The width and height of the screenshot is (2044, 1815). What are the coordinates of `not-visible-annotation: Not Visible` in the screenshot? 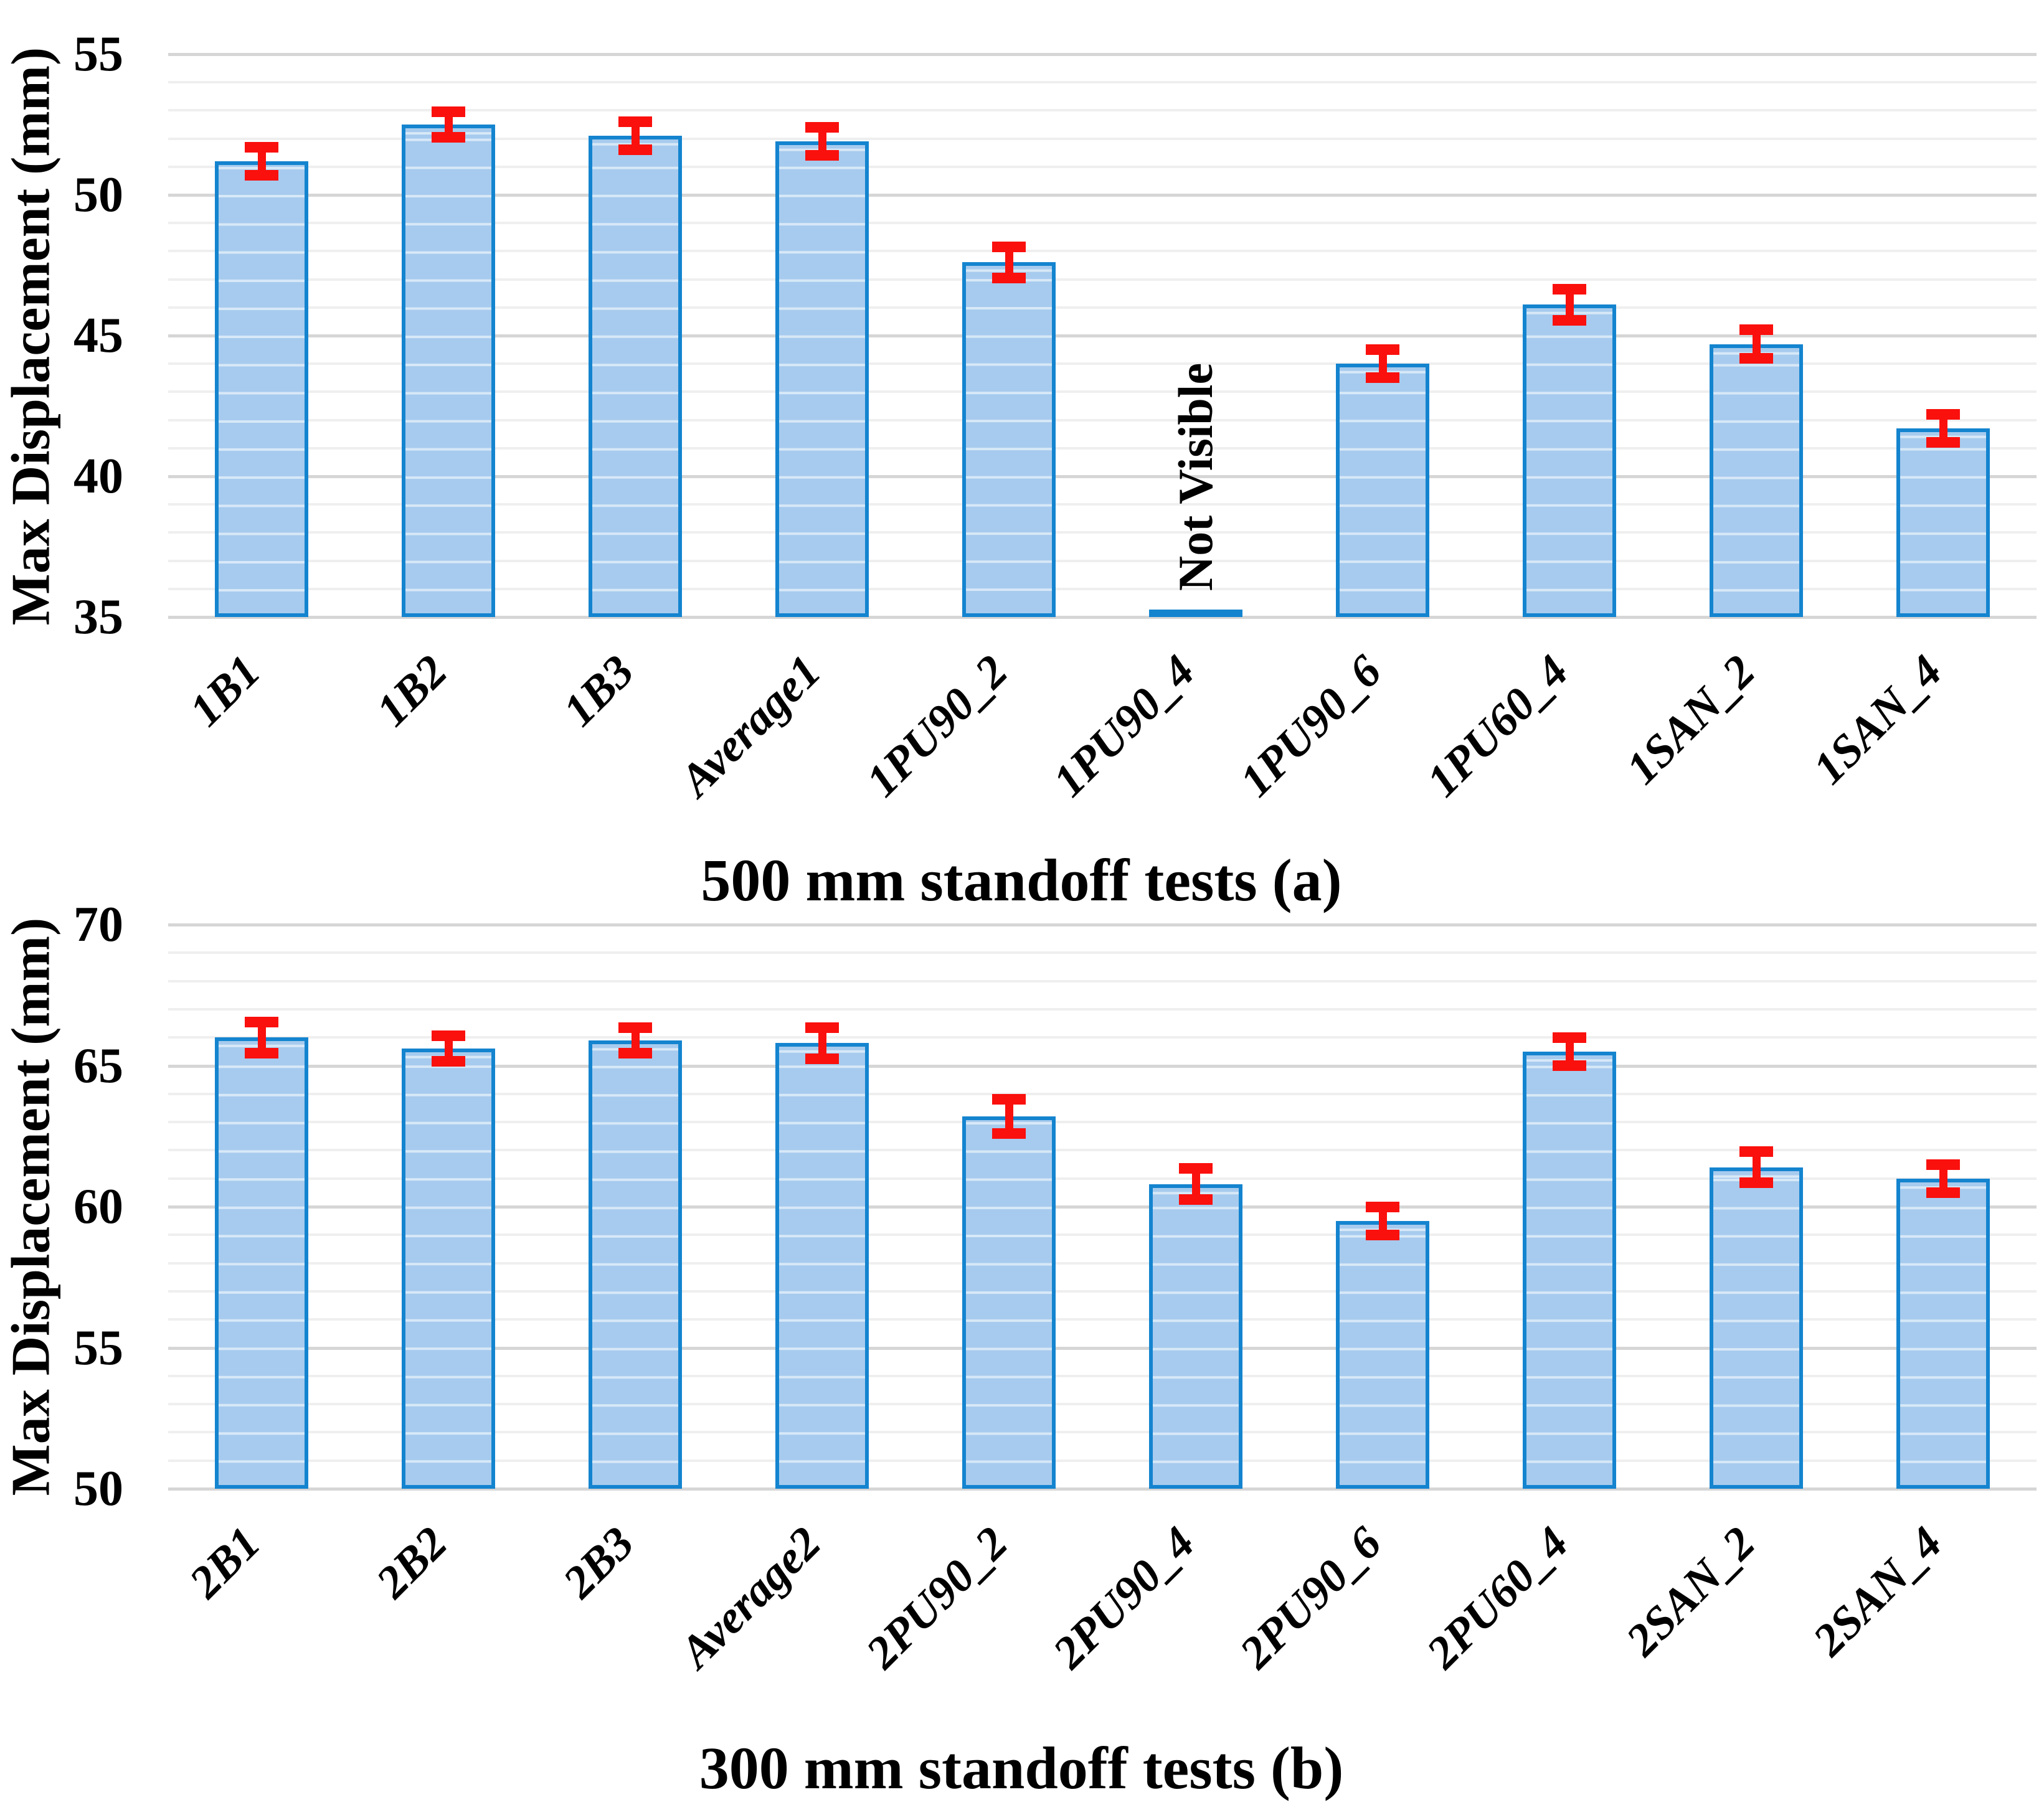 It's located at (1195, 477).